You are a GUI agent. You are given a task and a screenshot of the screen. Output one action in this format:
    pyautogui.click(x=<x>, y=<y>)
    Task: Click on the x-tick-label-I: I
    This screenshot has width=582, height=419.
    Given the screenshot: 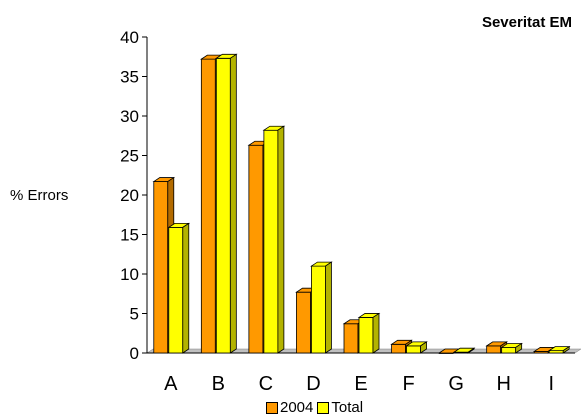 What is the action you would take?
    pyautogui.click(x=551, y=384)
    